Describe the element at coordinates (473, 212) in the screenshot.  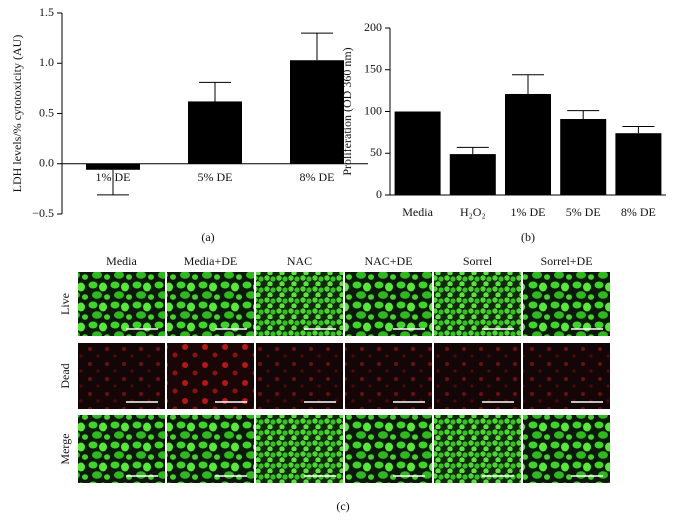
I see `x-tick-label: H₂O₂` at that location.